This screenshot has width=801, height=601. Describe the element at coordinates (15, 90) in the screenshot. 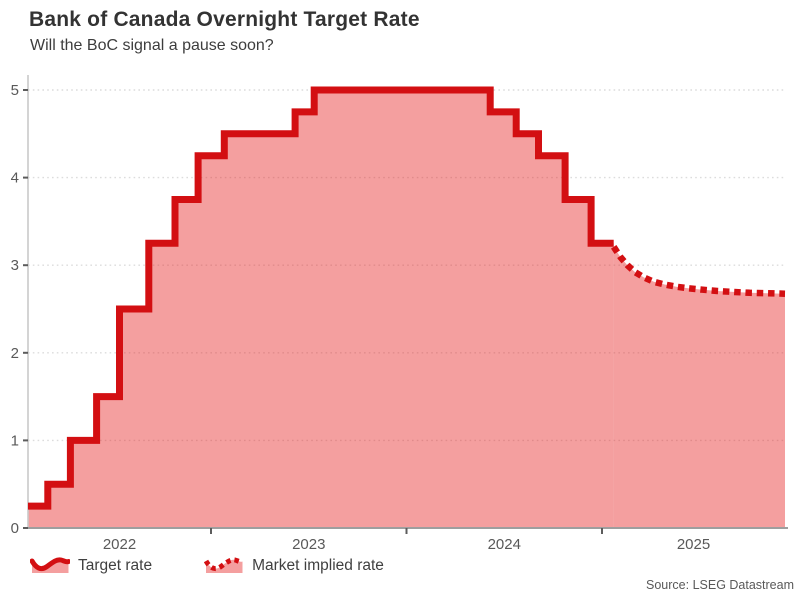

I see `y-tick-label: 5` at that location.